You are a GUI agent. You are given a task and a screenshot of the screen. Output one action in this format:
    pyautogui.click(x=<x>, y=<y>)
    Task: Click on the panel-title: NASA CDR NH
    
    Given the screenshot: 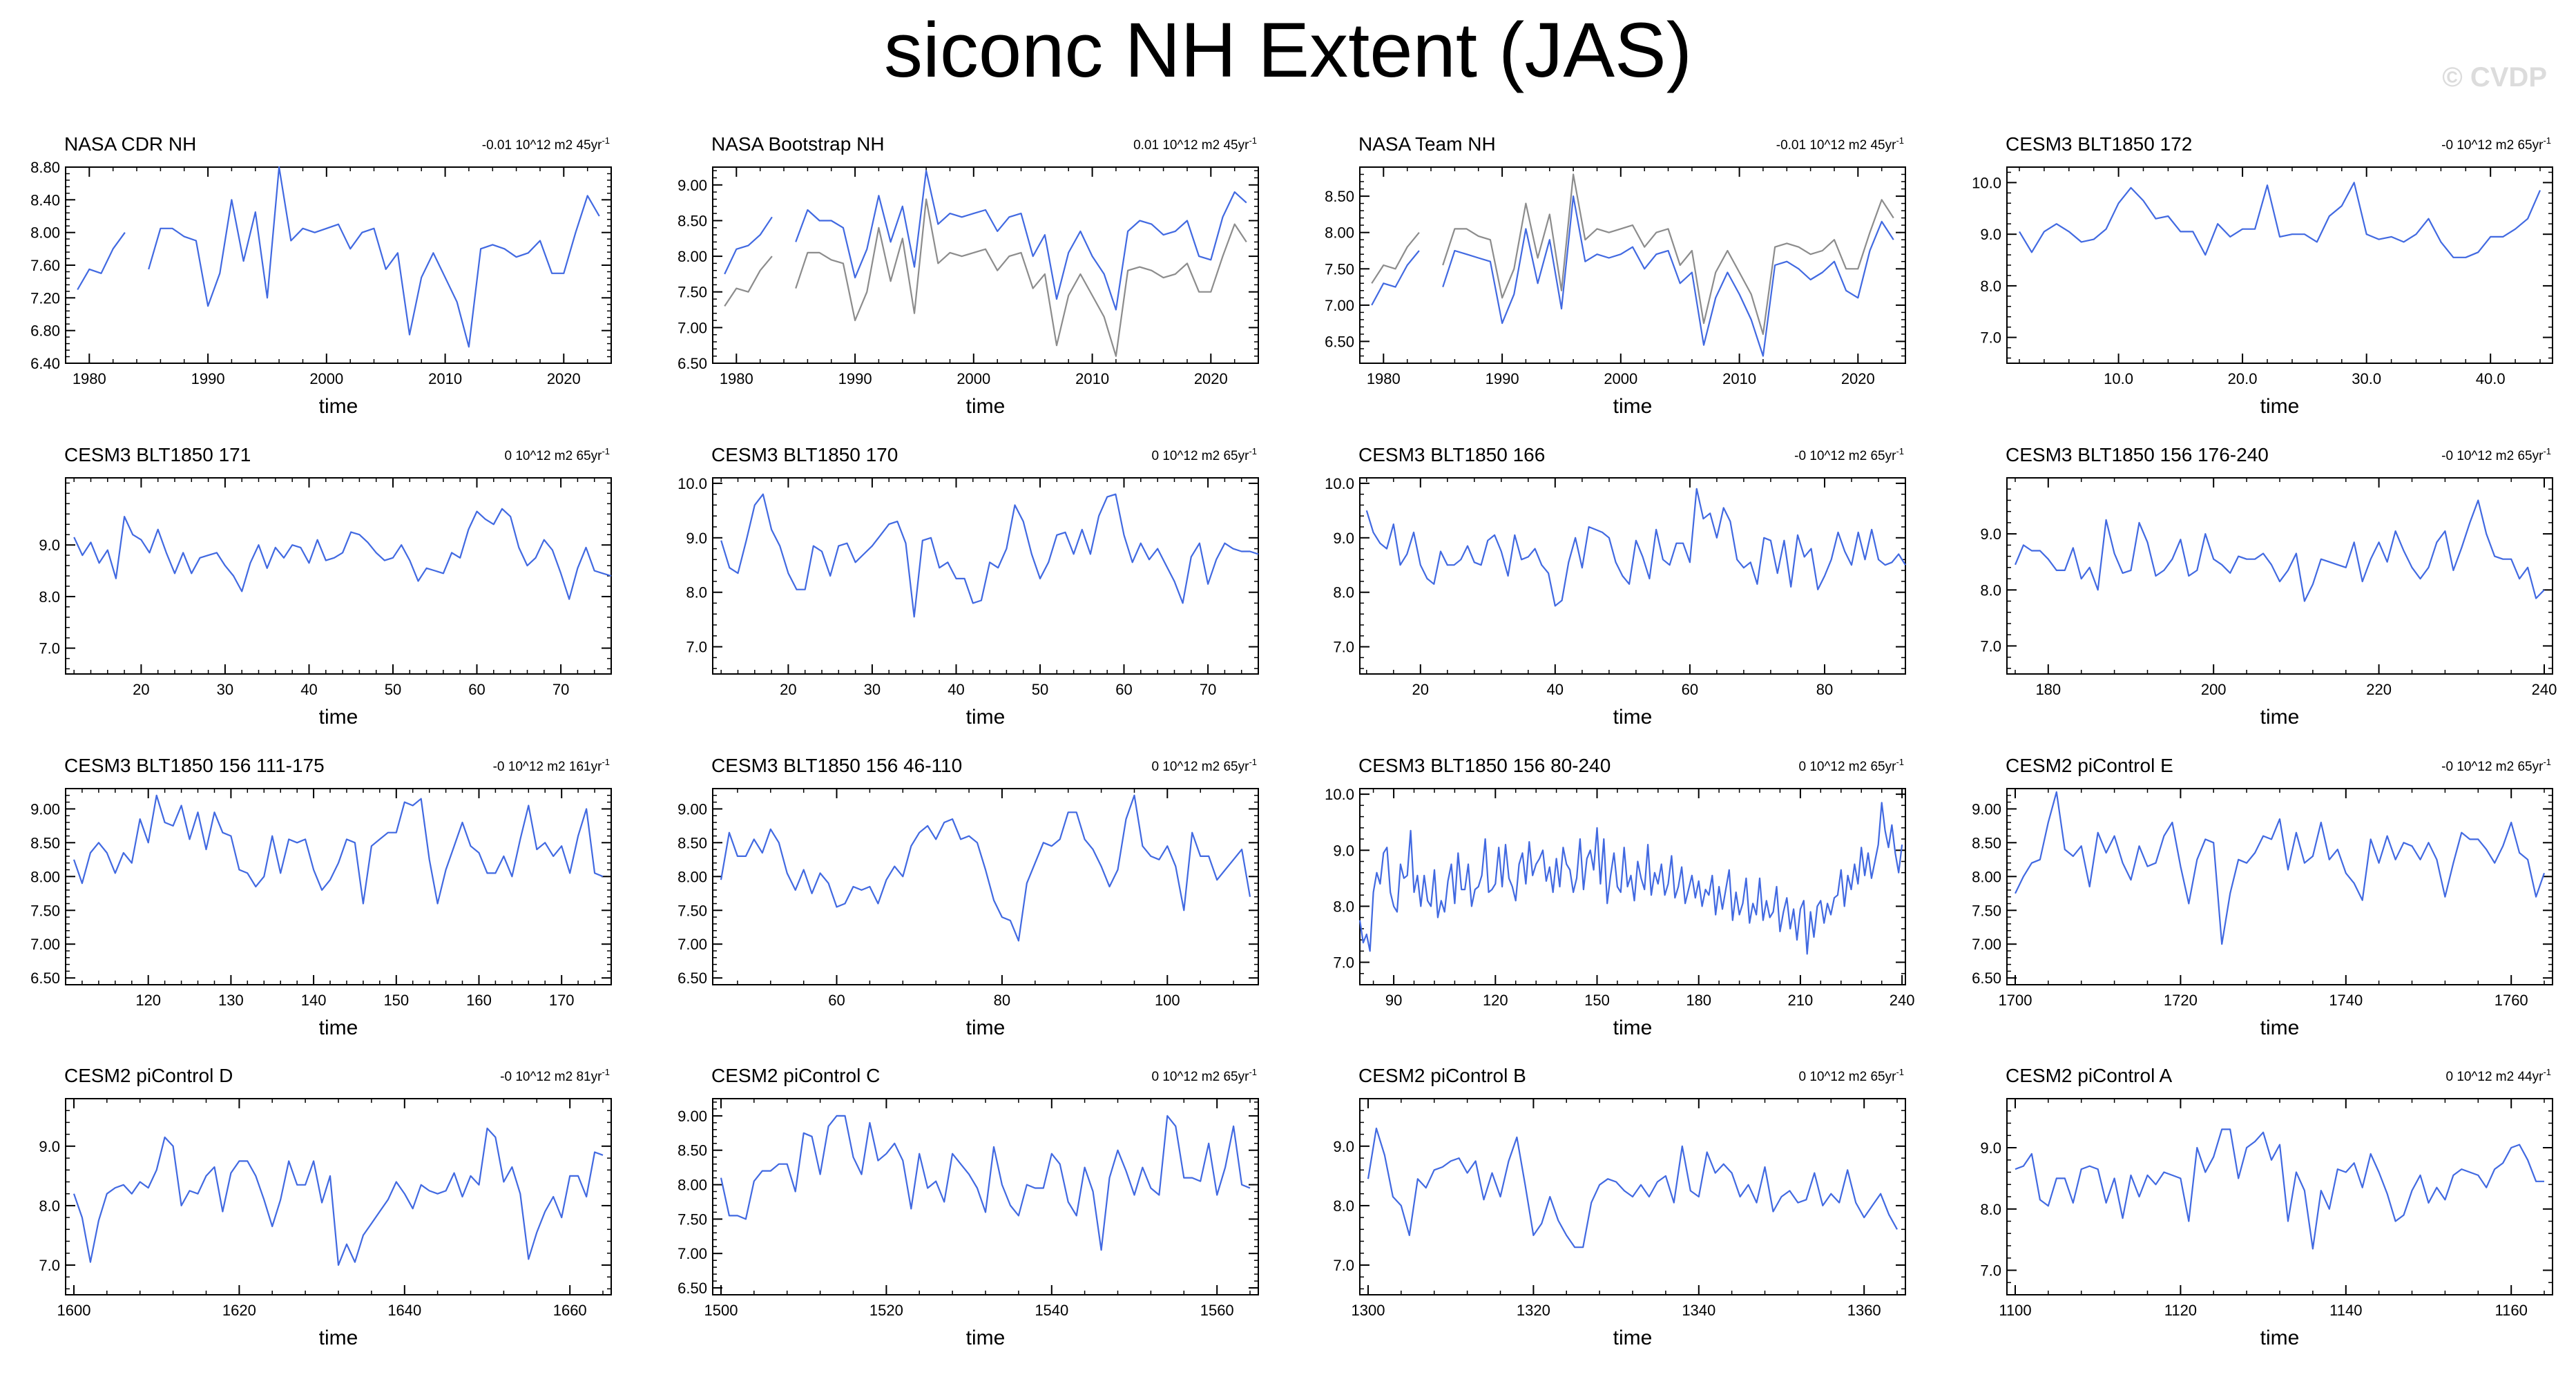 What is the action you would take?
    pyautogui.click(x=130, y=144)
    